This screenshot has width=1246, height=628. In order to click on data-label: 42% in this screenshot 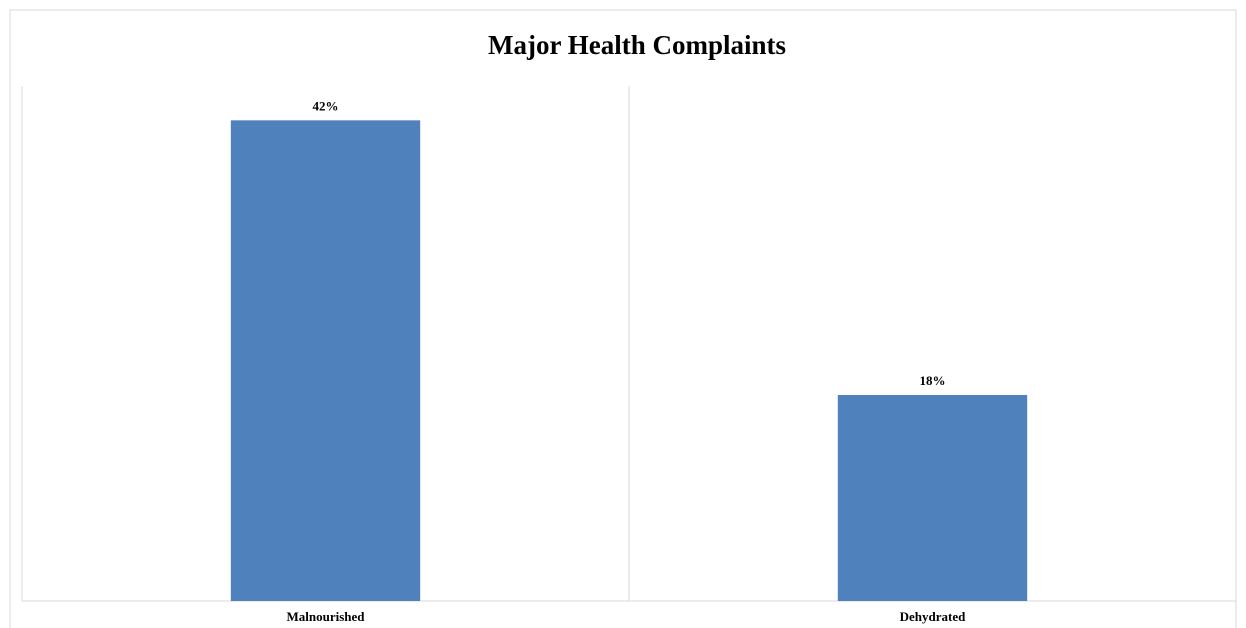, I will do `click(326, 105)`.